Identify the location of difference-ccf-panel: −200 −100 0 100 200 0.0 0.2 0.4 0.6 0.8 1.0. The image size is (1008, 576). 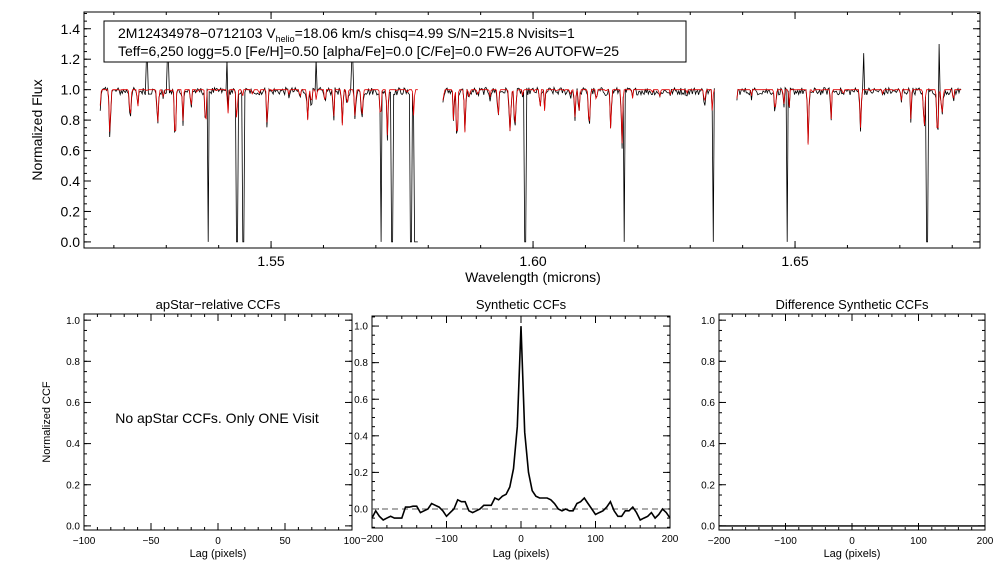
(847, 430).